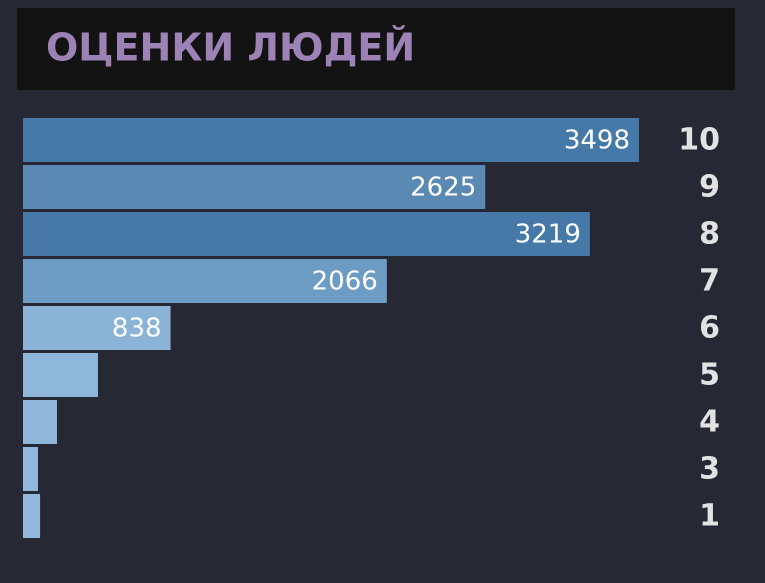 This screenshot has width=765, height=583. I want to click on category-label: 10, so click(699, 140).